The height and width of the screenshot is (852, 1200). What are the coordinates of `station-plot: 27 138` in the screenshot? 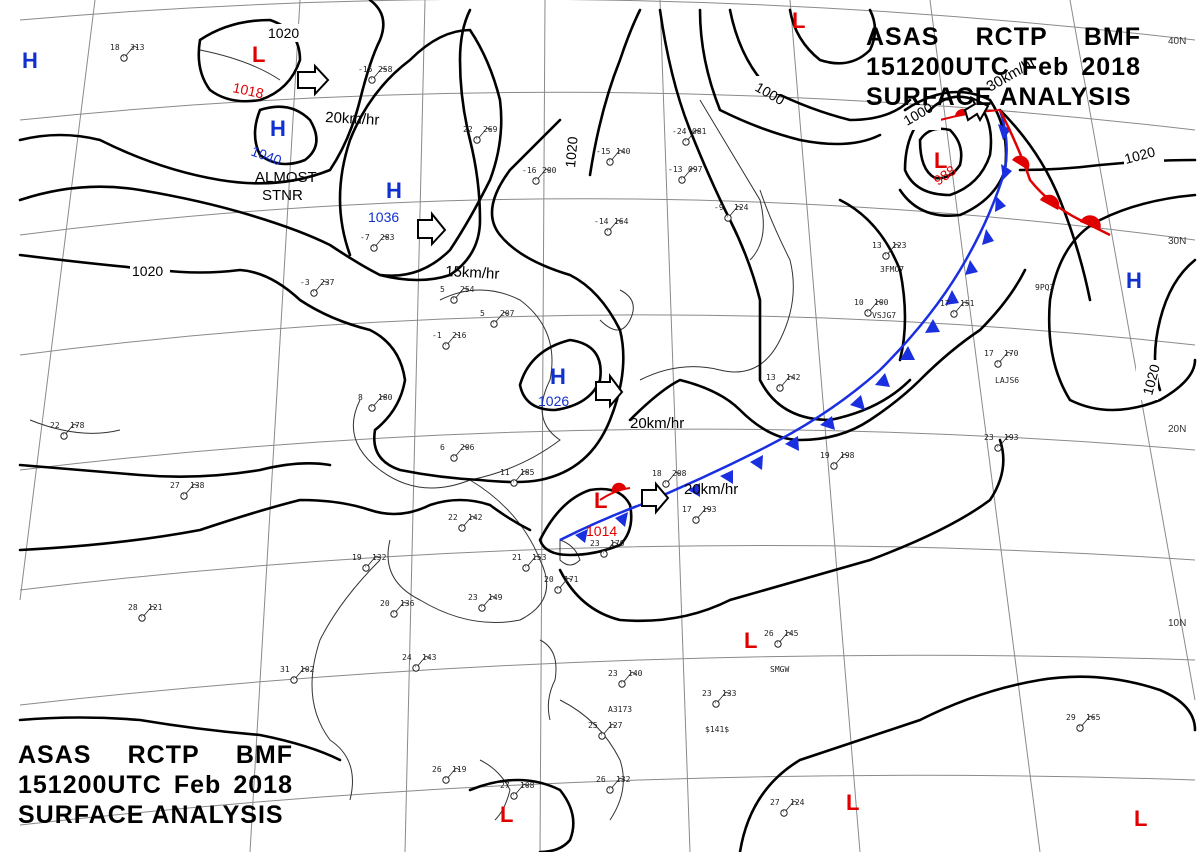 It's located at (187, 490).